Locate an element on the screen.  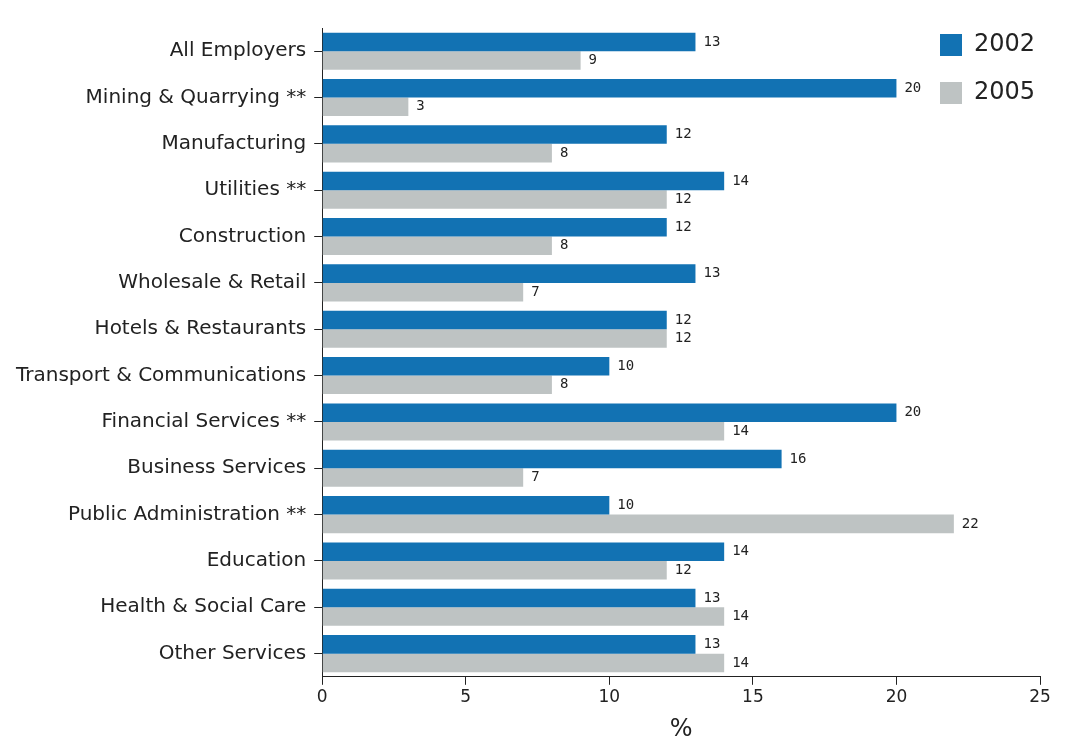
y-tick-label: Other Services is located at coordinates (232, 651).